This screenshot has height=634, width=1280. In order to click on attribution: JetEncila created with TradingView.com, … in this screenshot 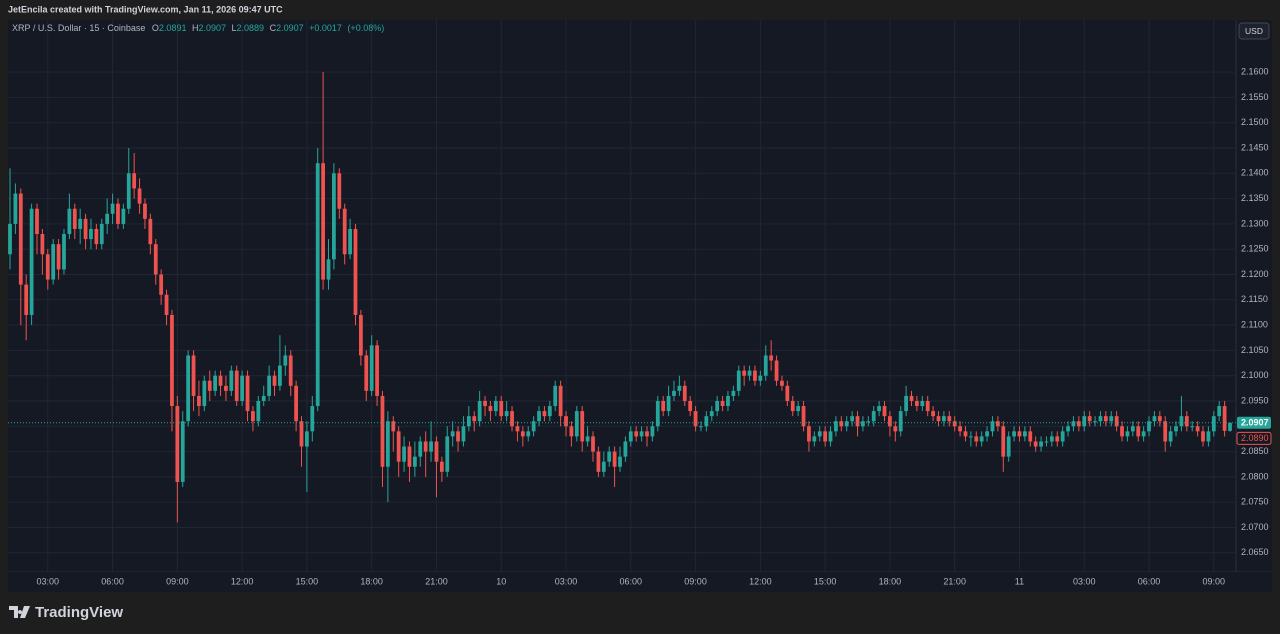, I will do `click(145, 9)`.